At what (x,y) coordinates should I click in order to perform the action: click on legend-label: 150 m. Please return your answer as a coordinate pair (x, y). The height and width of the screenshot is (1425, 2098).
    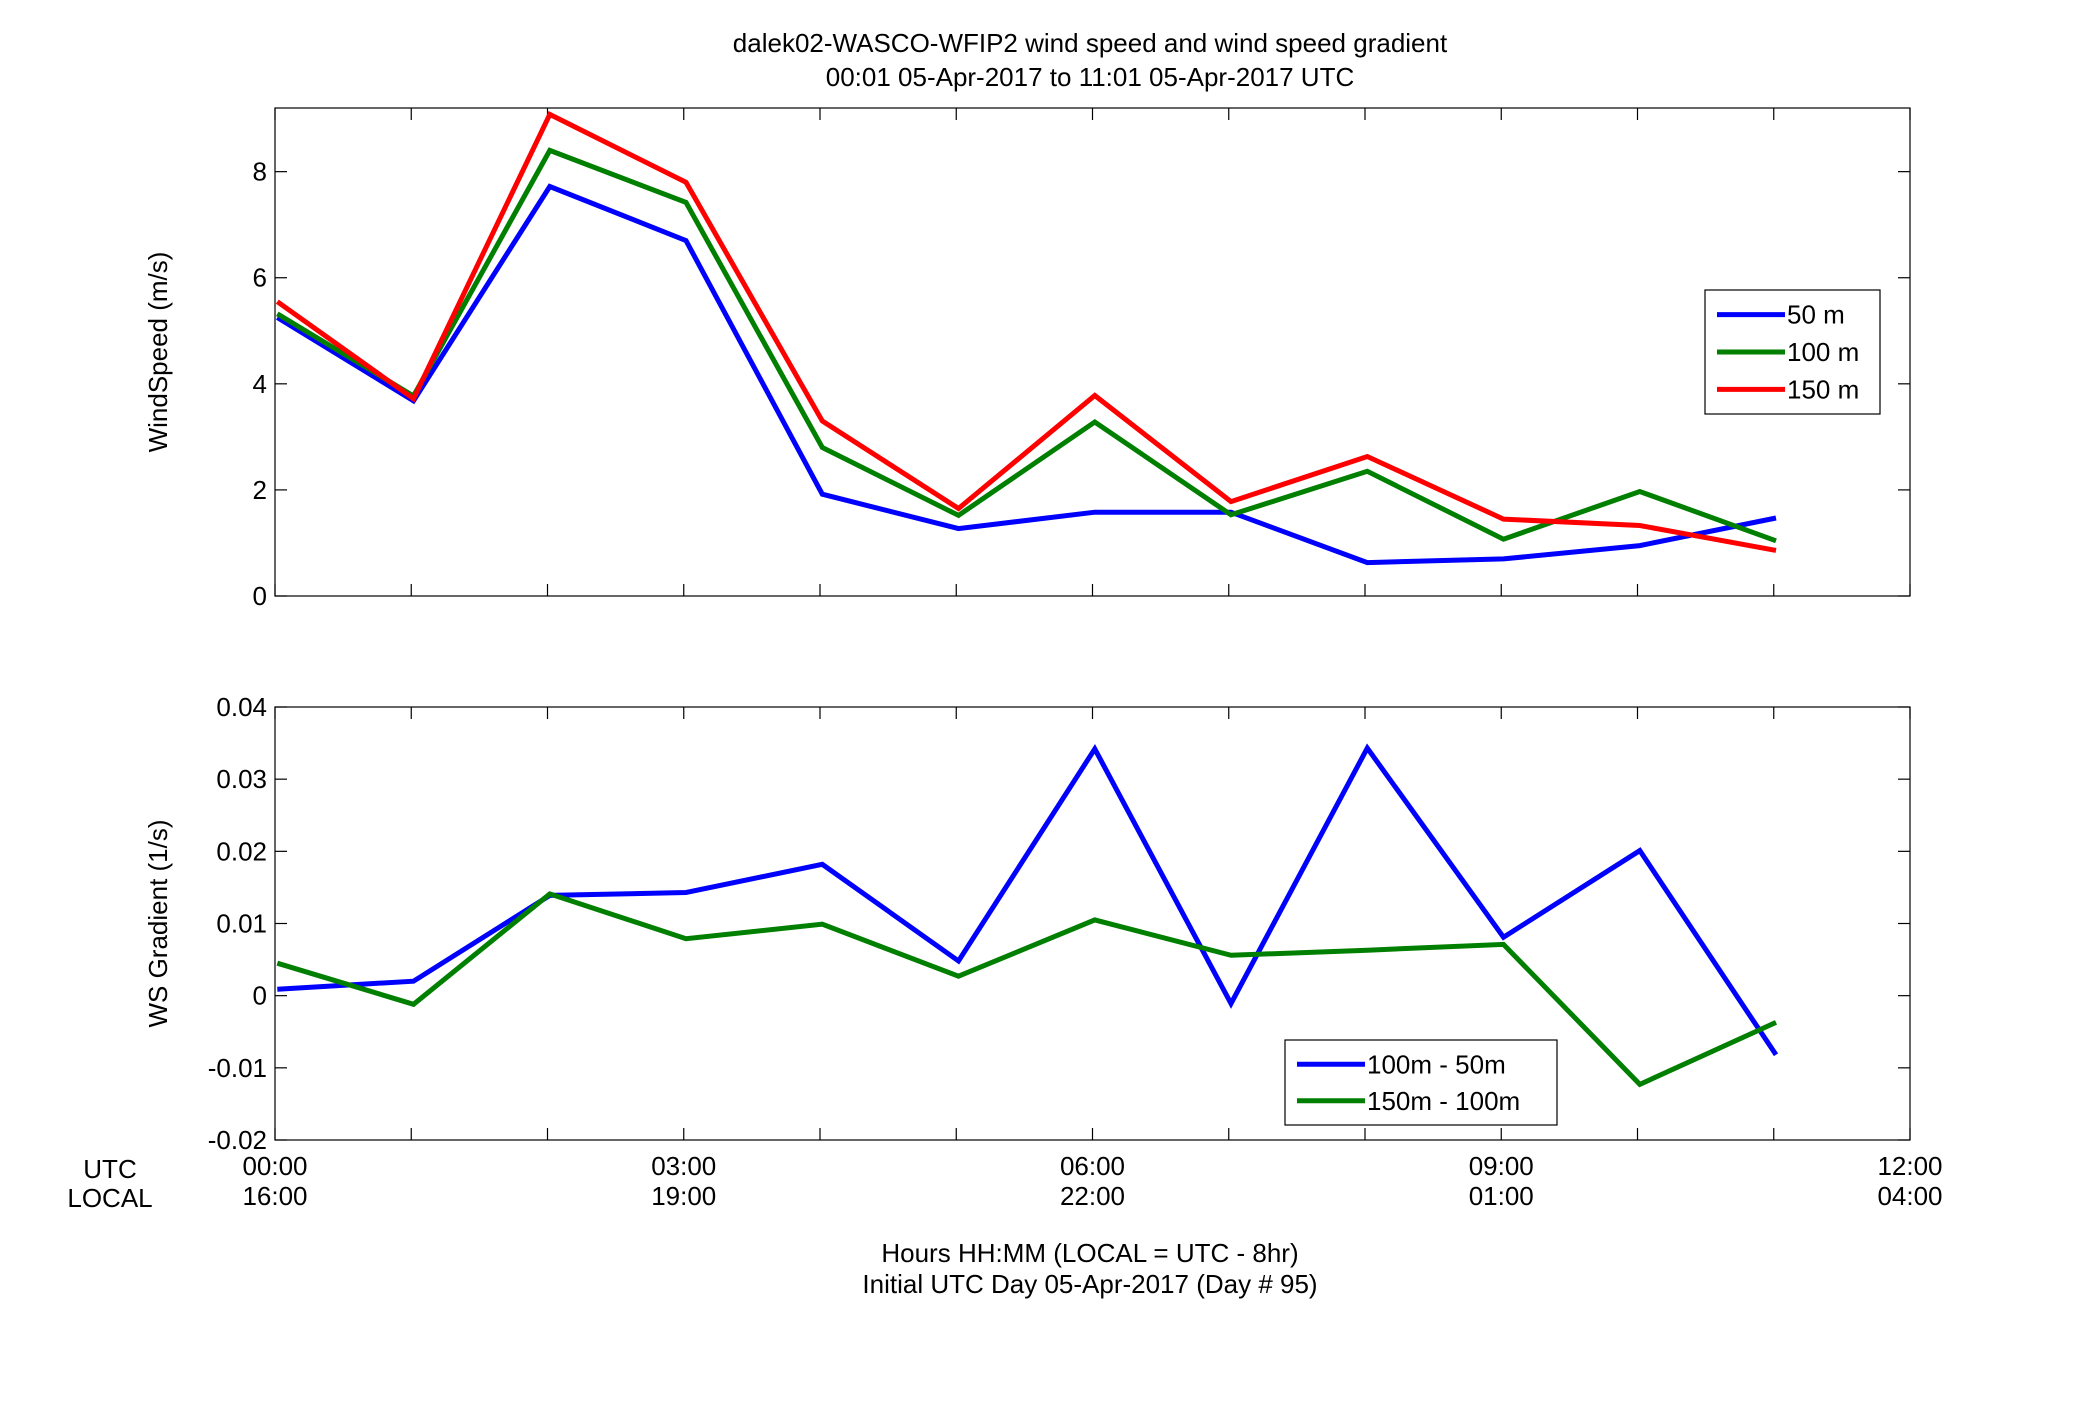
    Looking at the image, I should click on (1823, 389).